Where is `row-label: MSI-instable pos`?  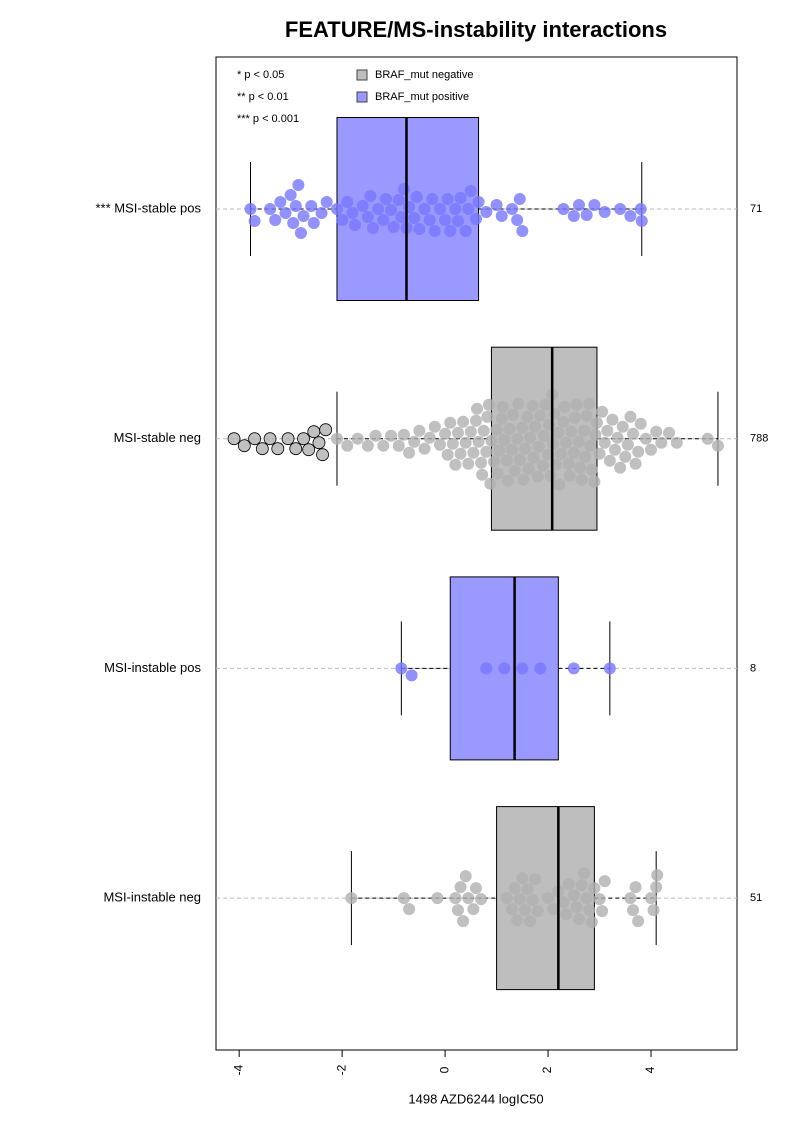 row-label: MSI-instable pos is located at coordinates (152, 667).